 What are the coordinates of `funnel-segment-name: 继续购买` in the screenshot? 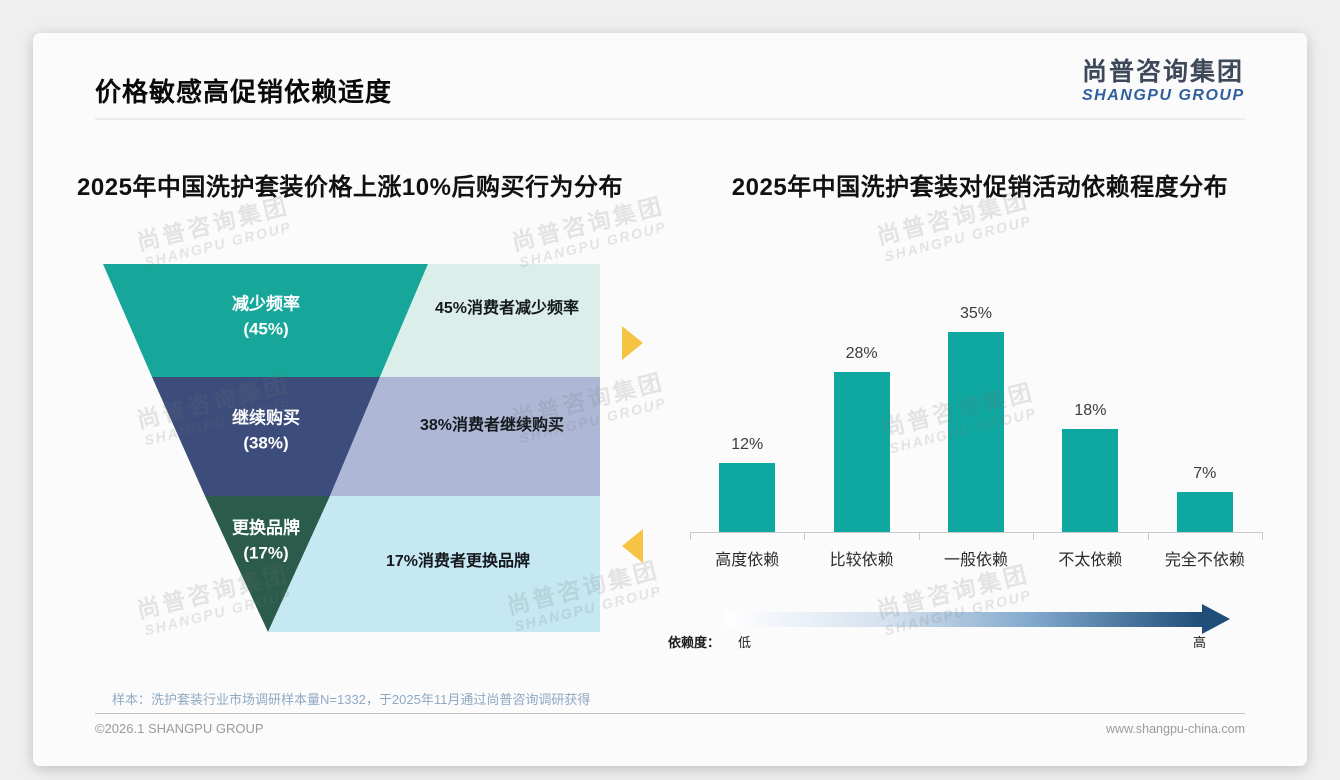 It's located at (266, 418).